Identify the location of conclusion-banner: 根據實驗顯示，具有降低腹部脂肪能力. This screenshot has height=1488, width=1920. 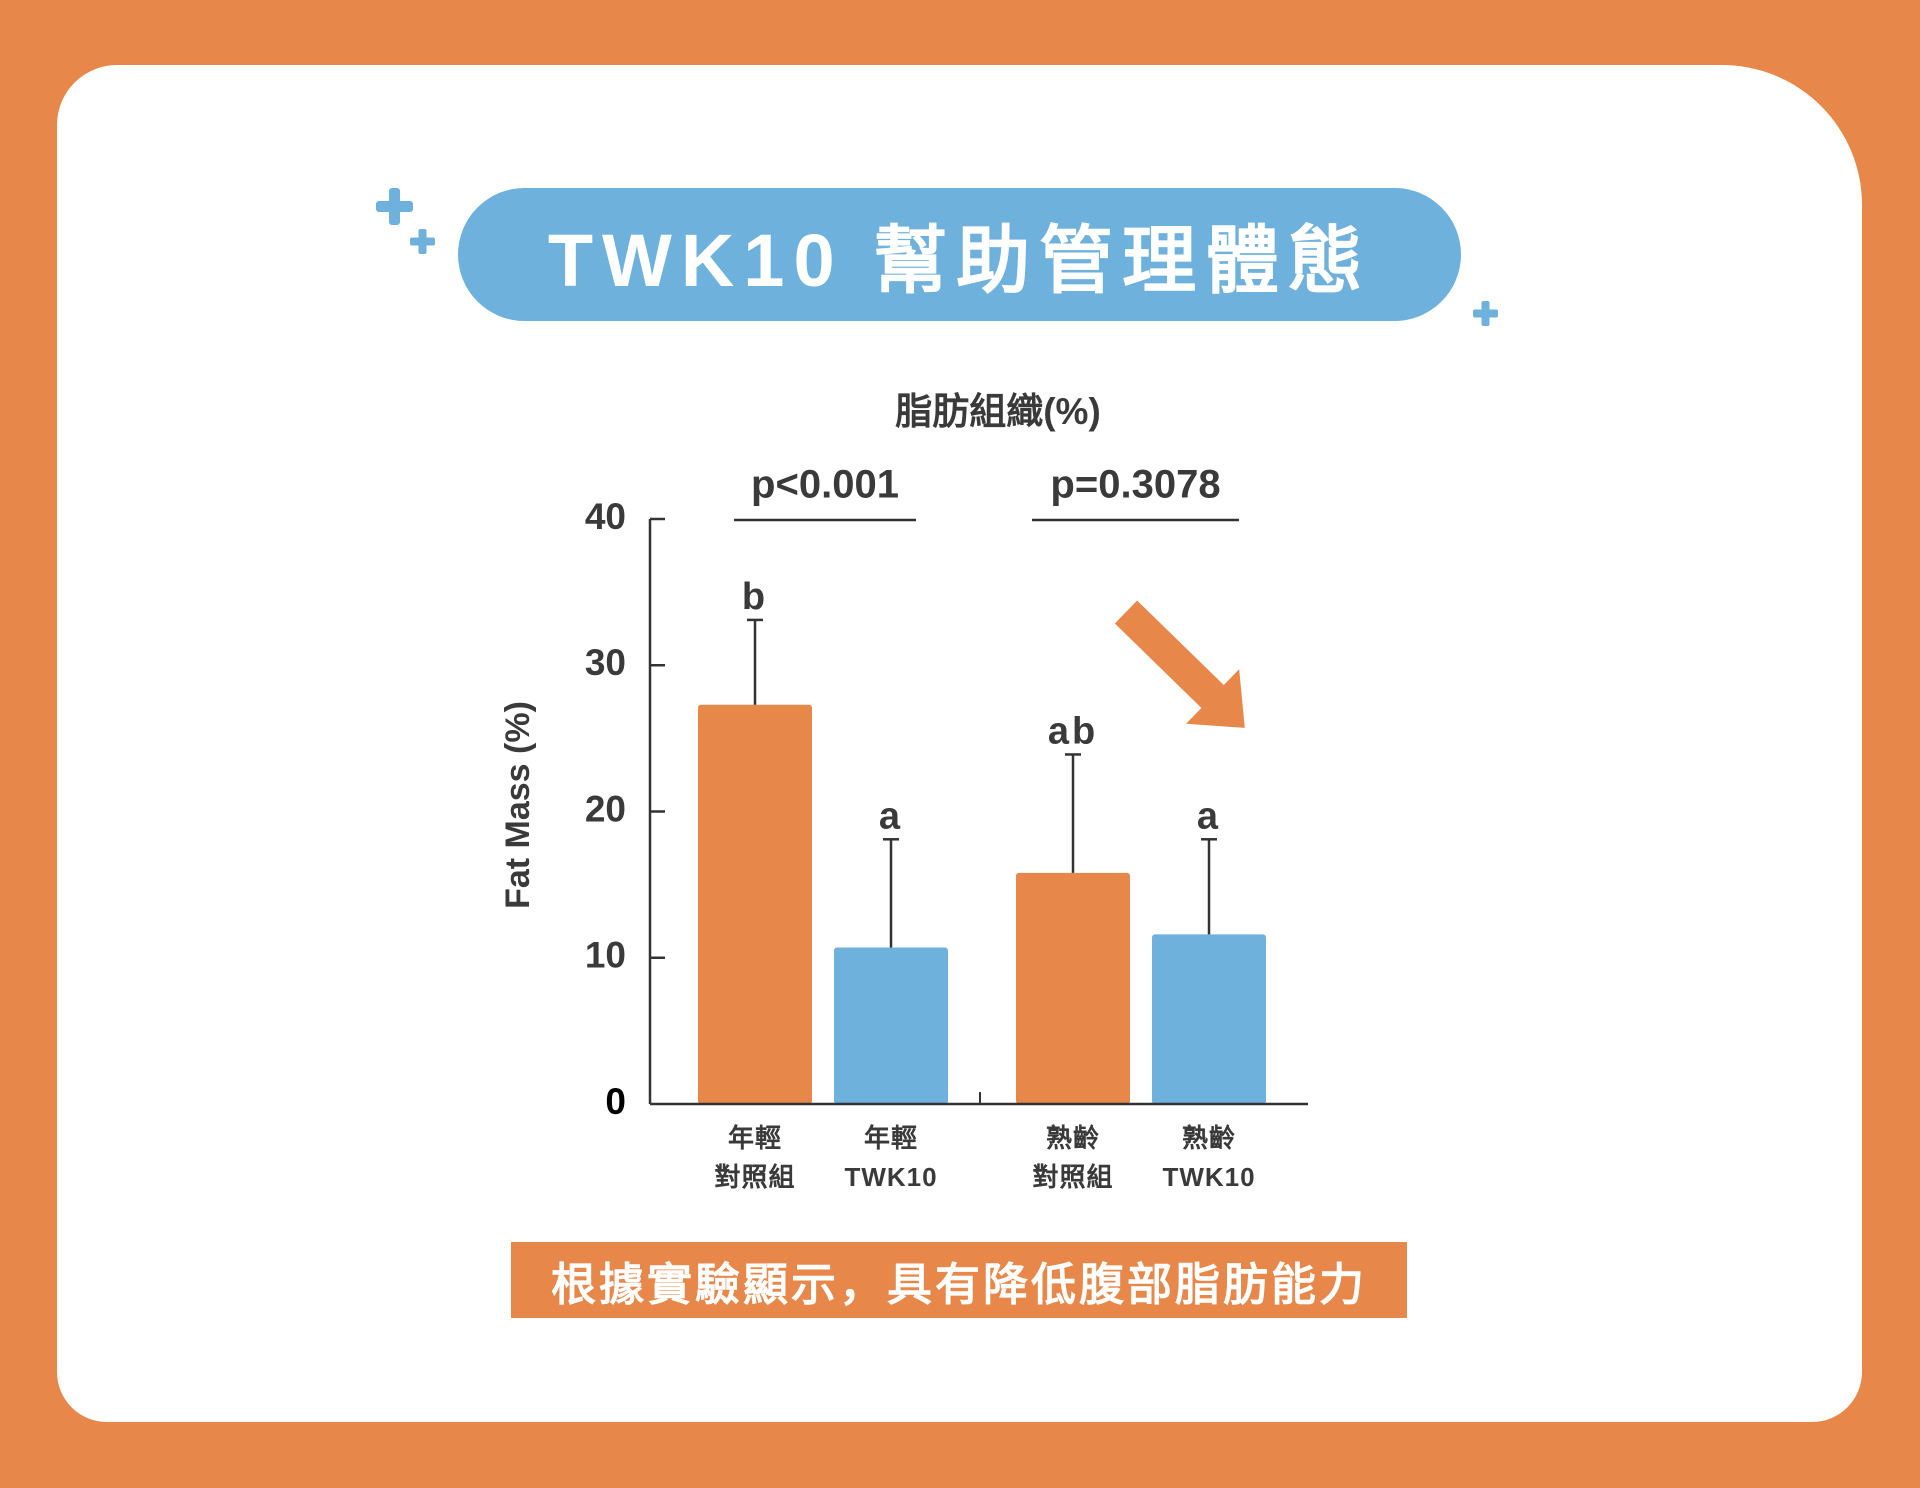
(959, 1280).